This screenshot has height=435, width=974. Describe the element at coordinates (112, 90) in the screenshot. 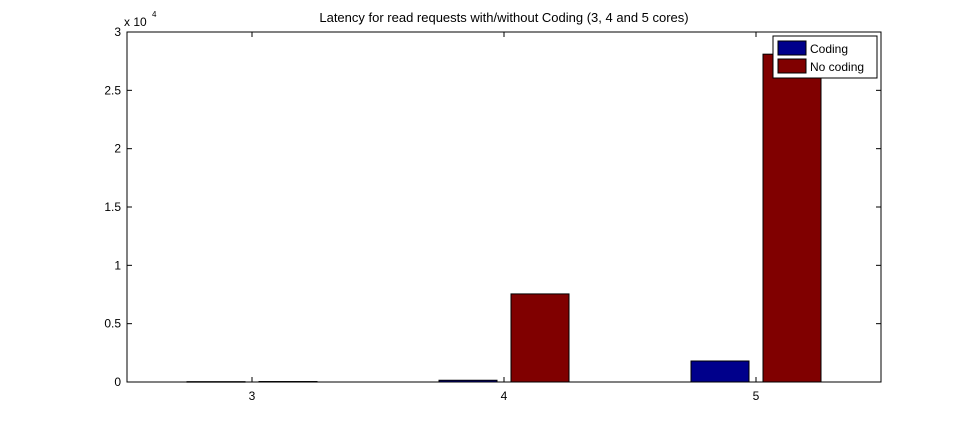

I see `y-tick-label: 2.5` at that location.